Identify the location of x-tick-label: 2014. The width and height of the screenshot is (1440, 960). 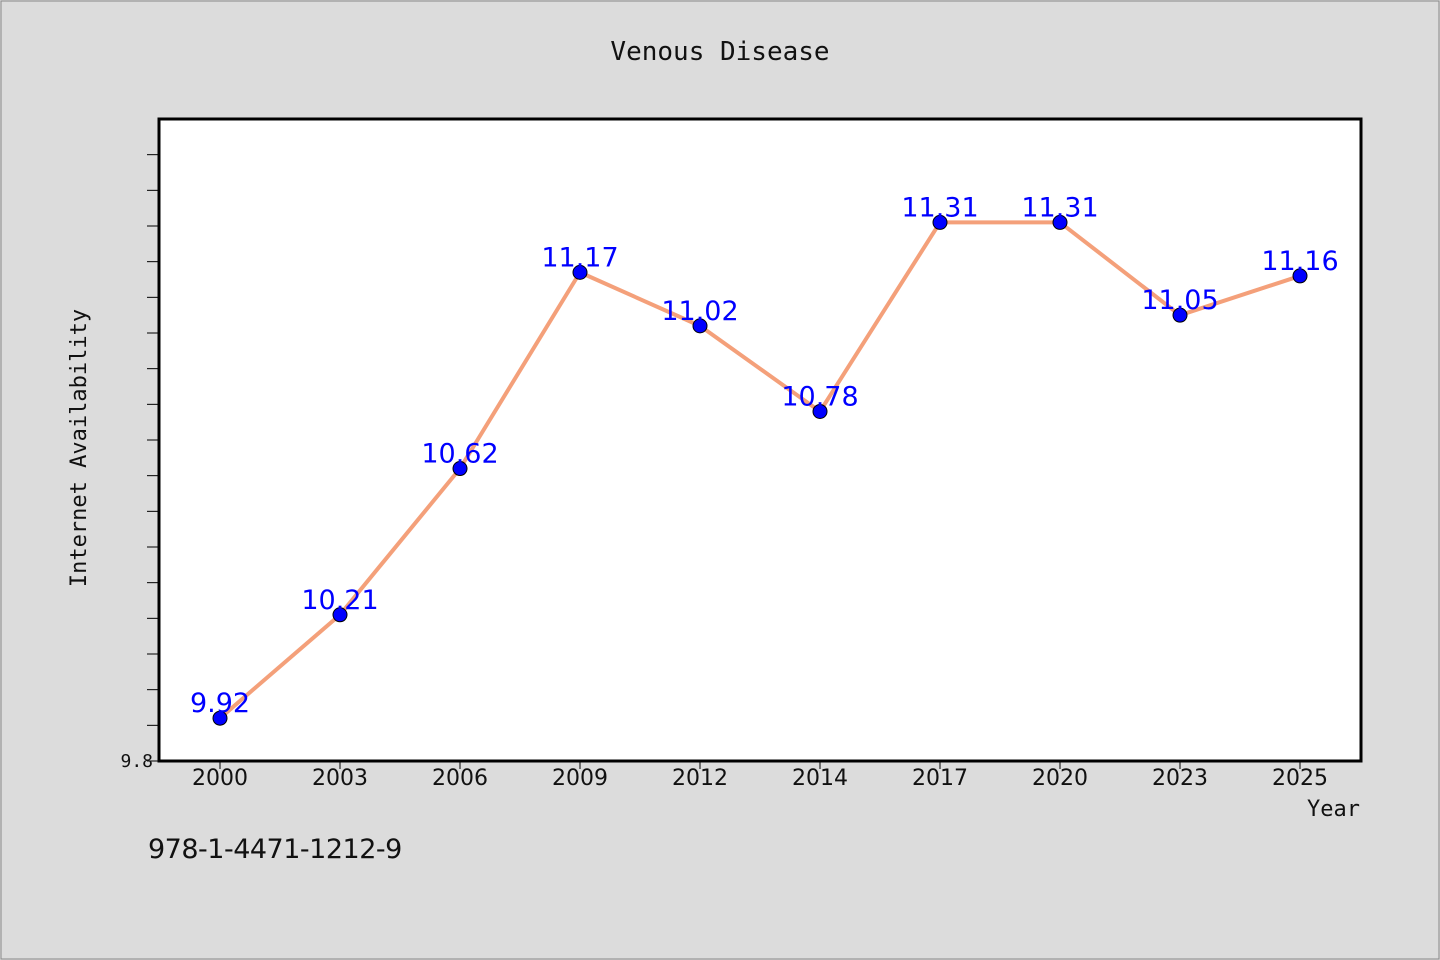
(820, 778).